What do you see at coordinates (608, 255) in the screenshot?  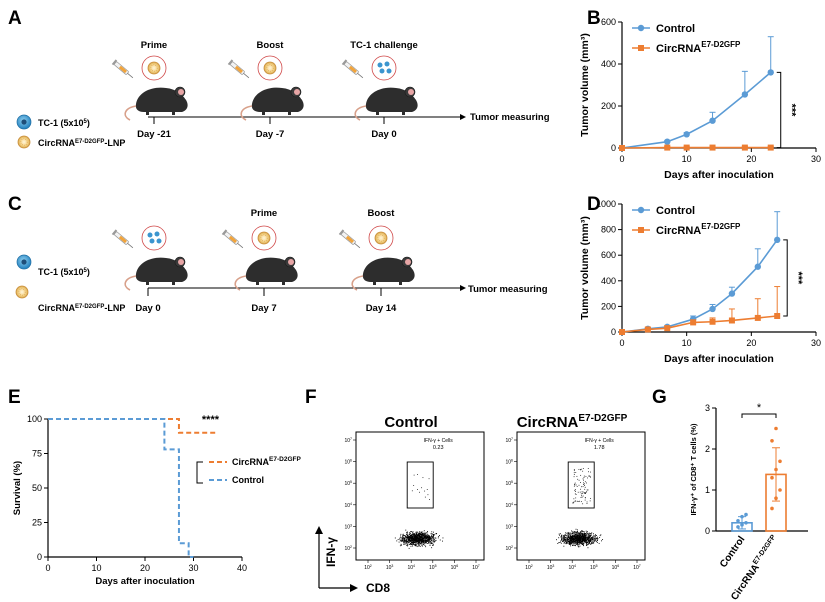 I see `y-tick-label: 600` at bounding box center [608, 255].